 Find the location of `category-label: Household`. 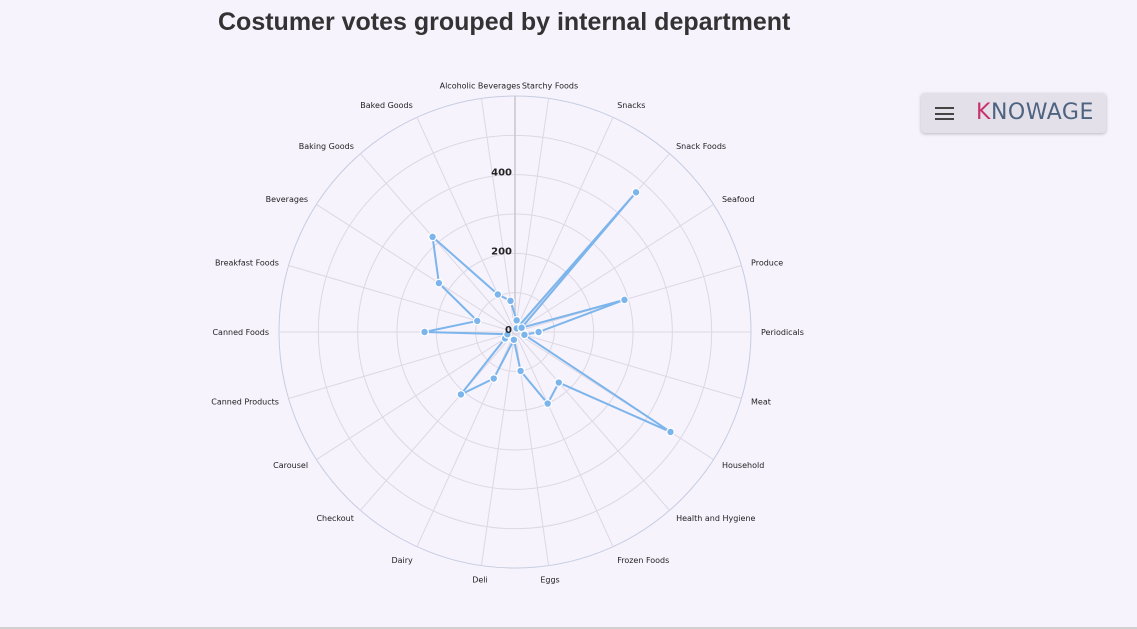

category-label: Household is located at coordinates (743, 465).